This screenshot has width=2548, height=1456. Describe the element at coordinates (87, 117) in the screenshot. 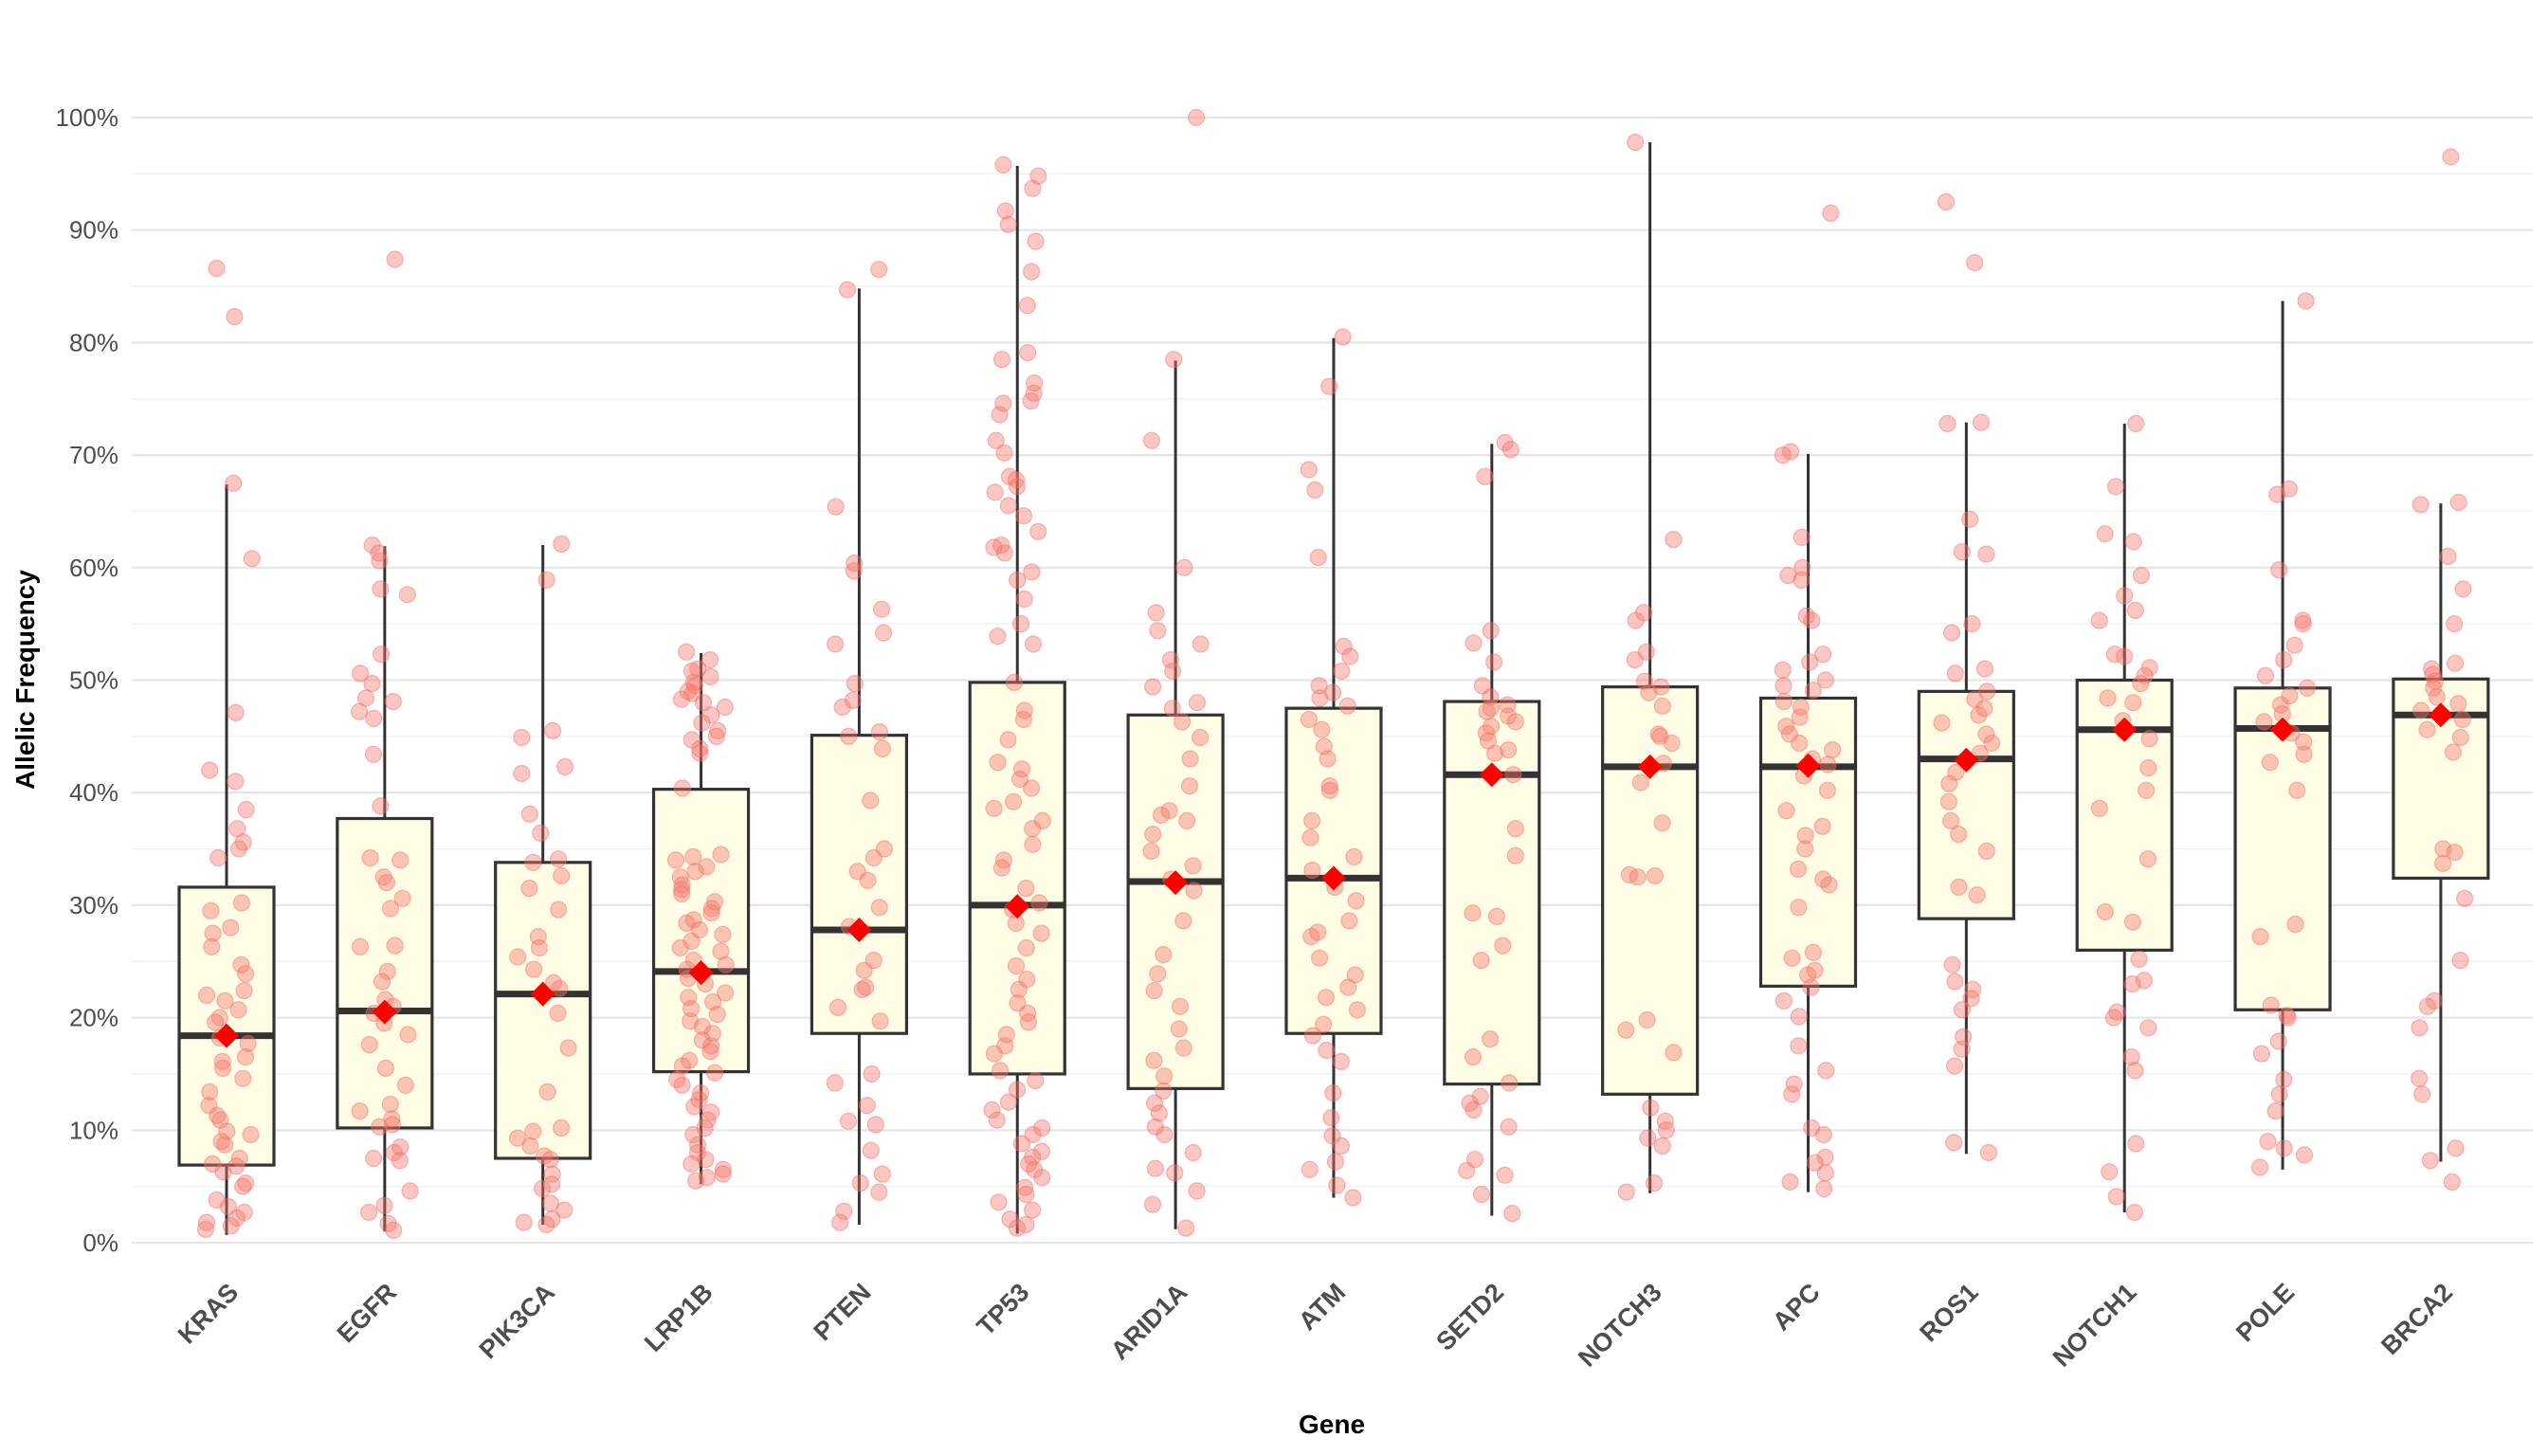

I see `y-tick-label: 100%` at that location.